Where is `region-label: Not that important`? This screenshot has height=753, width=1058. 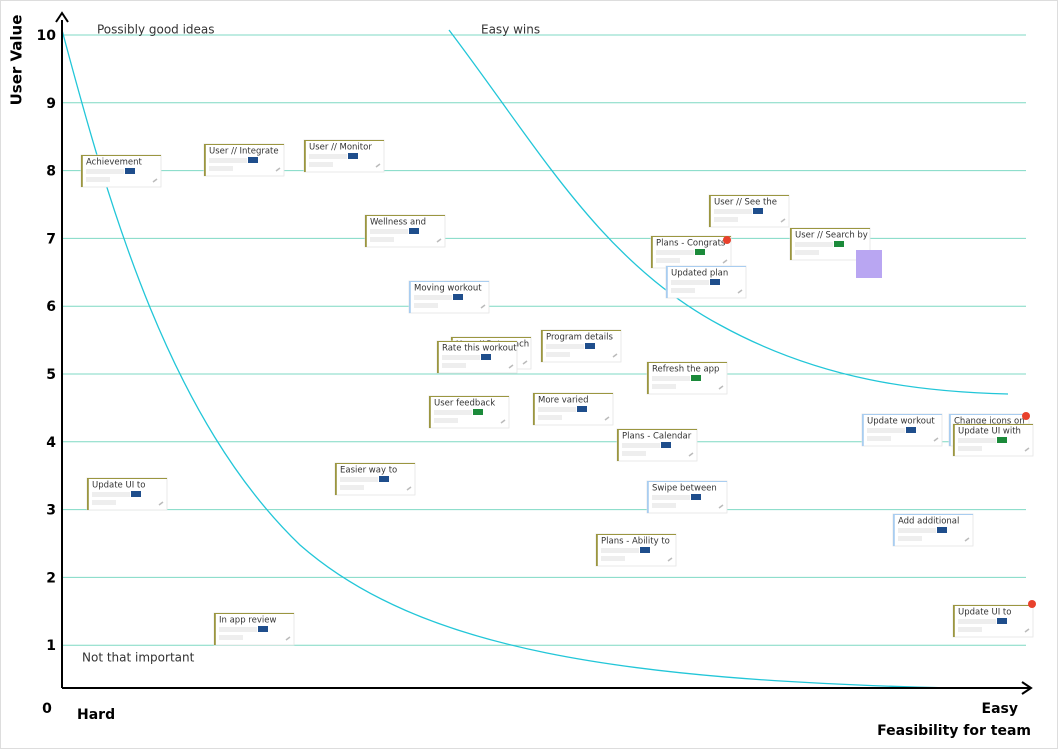
region-label: Not that important is located at coordinates (138, 658).